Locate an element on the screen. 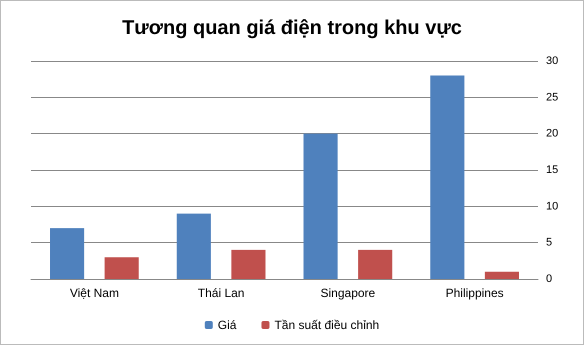 The image size is (584, 345). x-tick-label: Singapore is located at coordinates (348, 293).